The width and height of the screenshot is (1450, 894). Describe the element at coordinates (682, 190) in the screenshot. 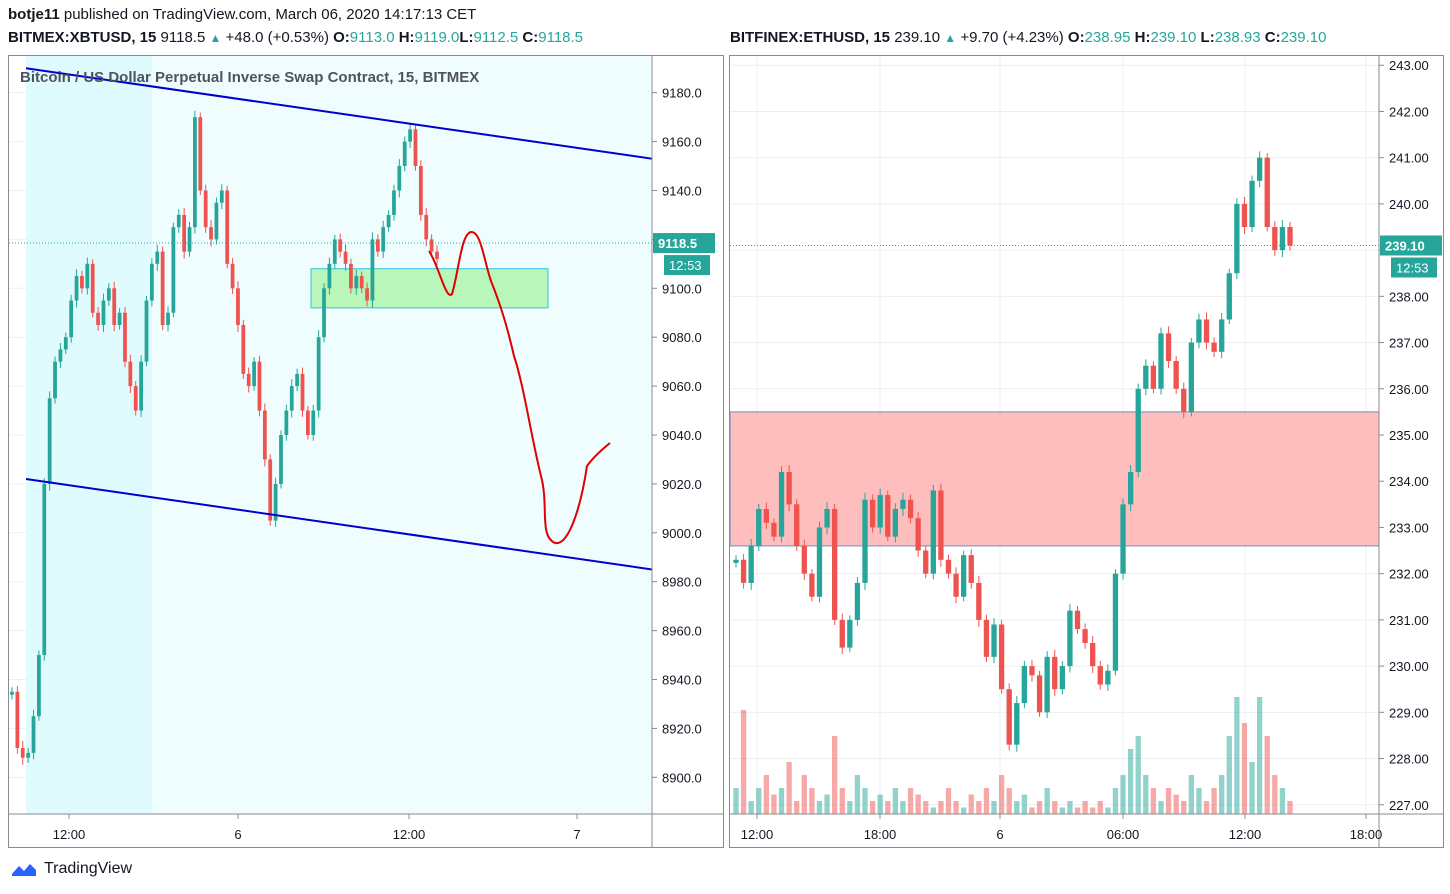

I see `y-tick-label: 9140.0` at that location.